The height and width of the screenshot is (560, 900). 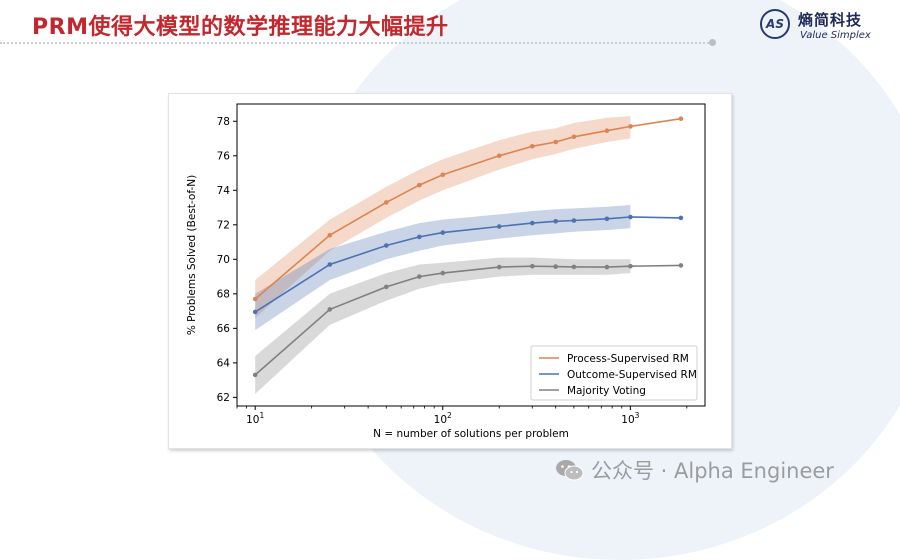 What do you see at coordinates (223, 122) in the screenshot?
I see `y-tick-label: 78` at bounding box center [223, 122].